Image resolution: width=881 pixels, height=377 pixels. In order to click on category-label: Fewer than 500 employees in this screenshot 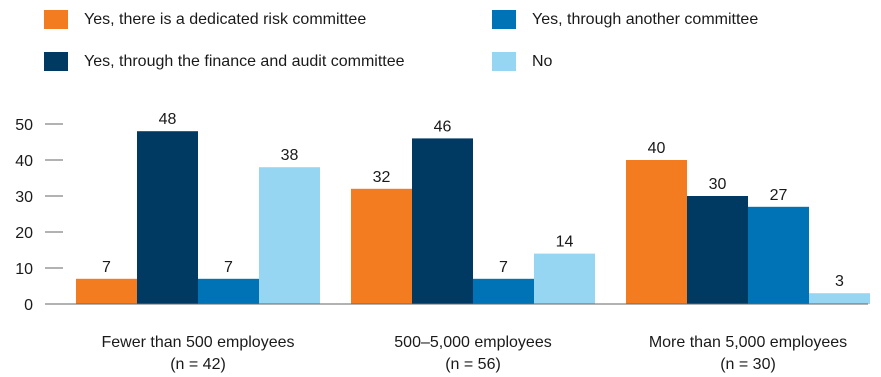, I will do `click(198, 342)`.